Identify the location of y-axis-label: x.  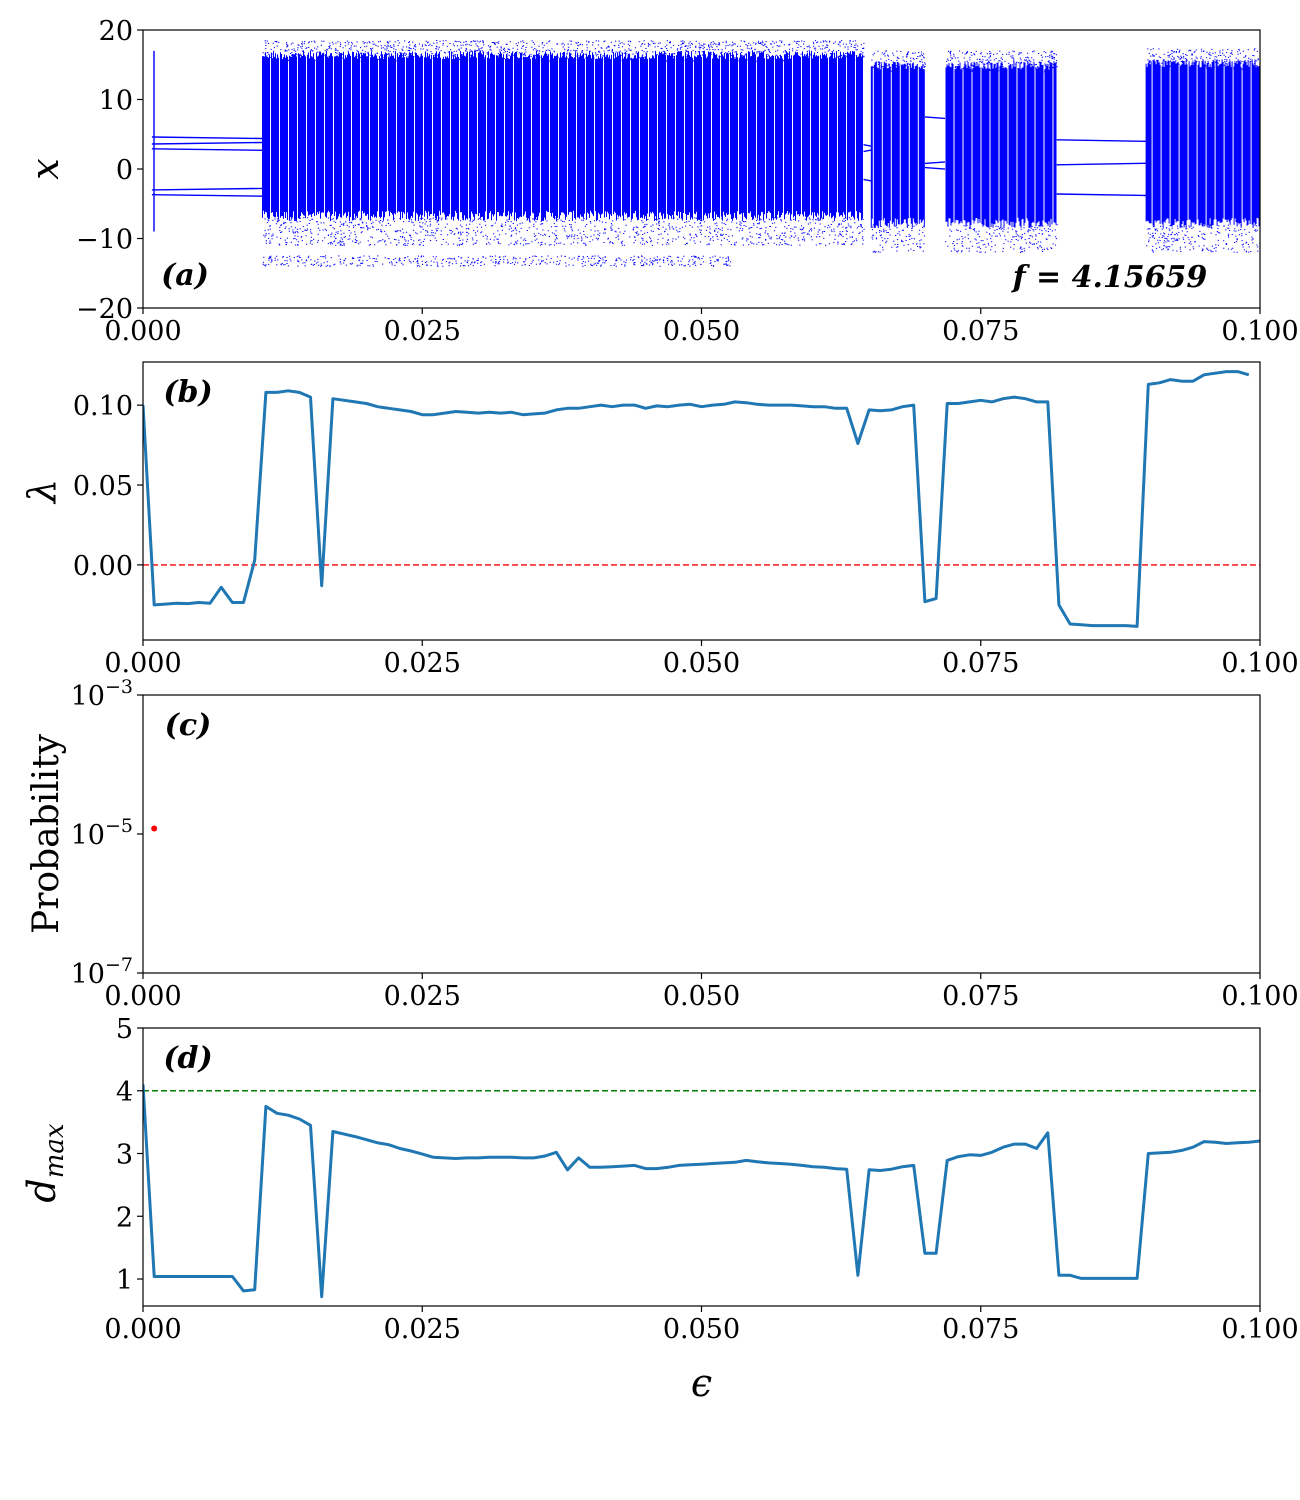
(45, 168).